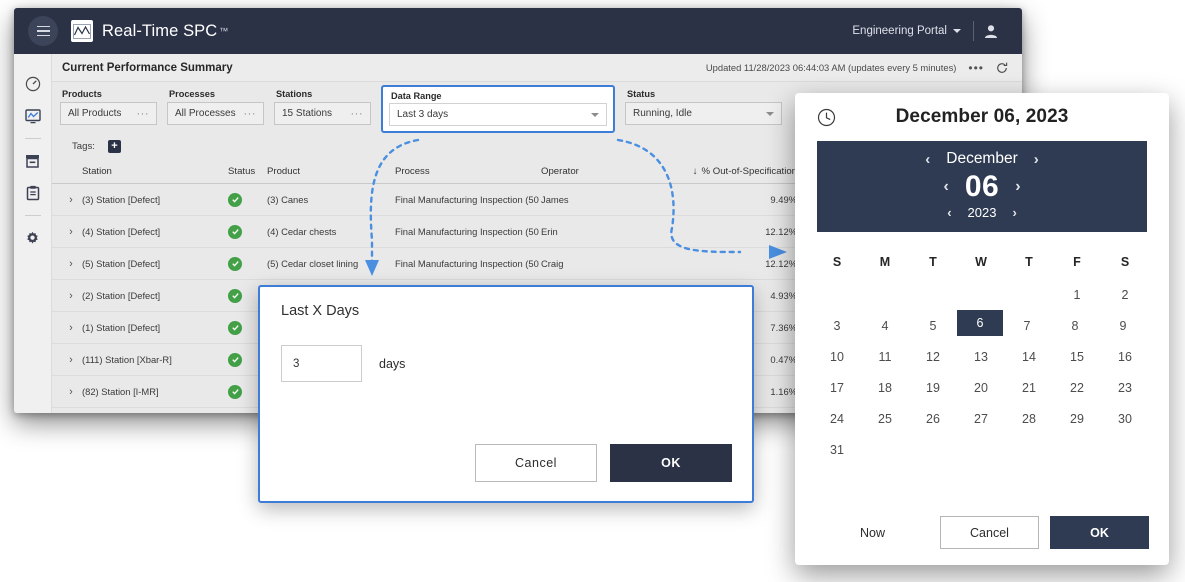 Image resolution: width=1185 pixels, height=582 pixels. I want to click on refresh-icon, so click(1002, 68).